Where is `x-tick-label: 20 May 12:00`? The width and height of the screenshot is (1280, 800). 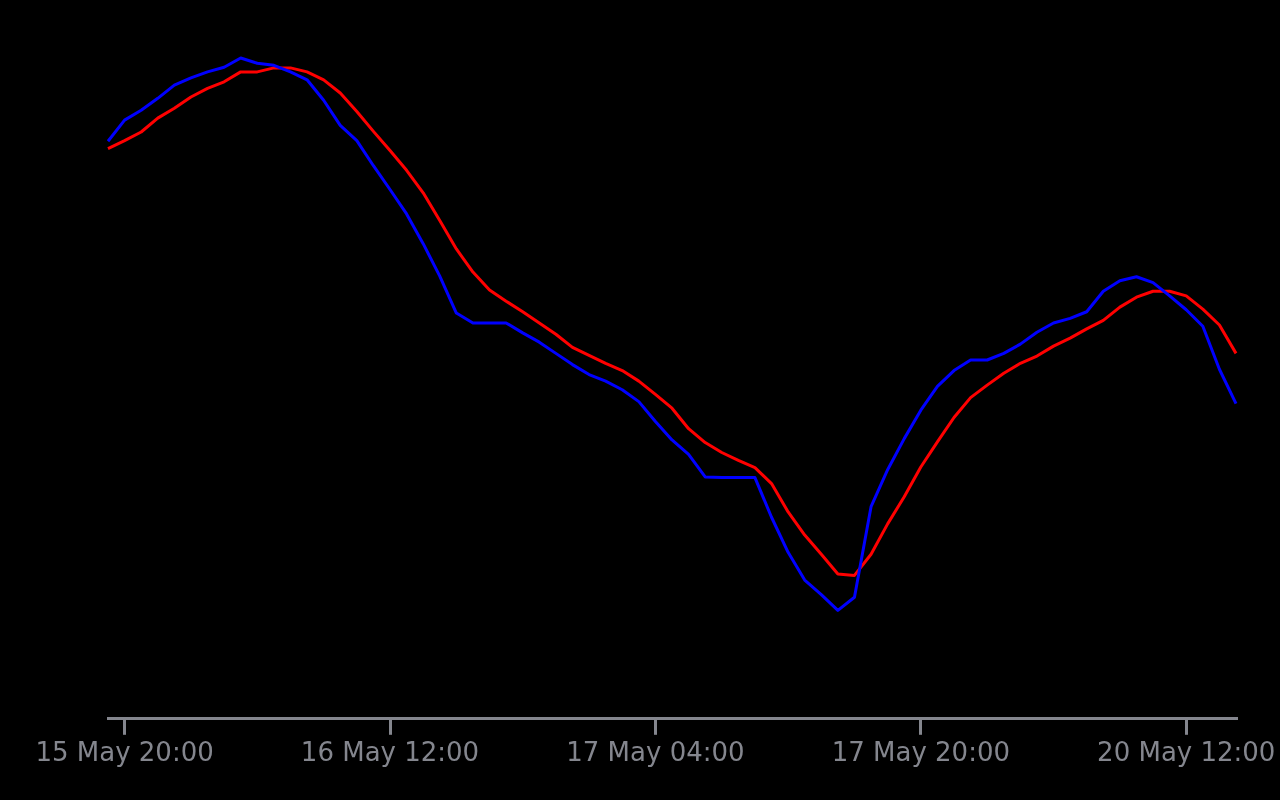
x-tick-label: 20 May 12:00 is located at coordinates (1186, 752).